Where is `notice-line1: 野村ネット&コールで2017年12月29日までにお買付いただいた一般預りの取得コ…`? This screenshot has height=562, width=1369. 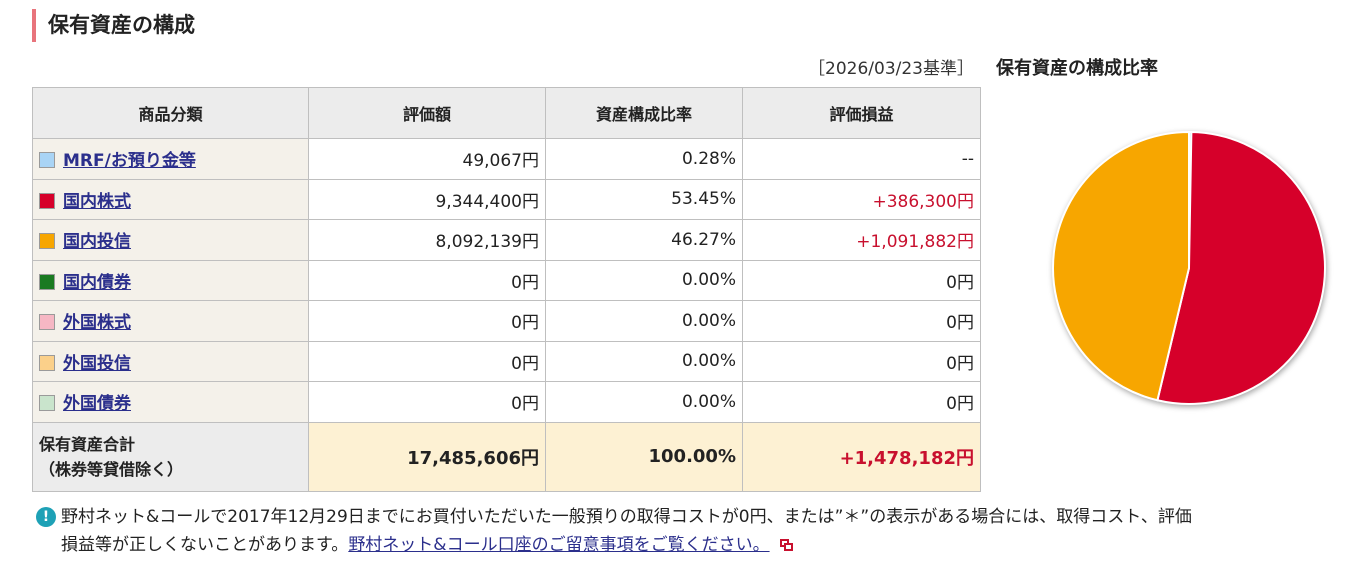
notice-line1: 野村ネット&コールで2017年12月29日までにお買付いただいた一般預りの取得コ… is located at coordinates (626, 517).